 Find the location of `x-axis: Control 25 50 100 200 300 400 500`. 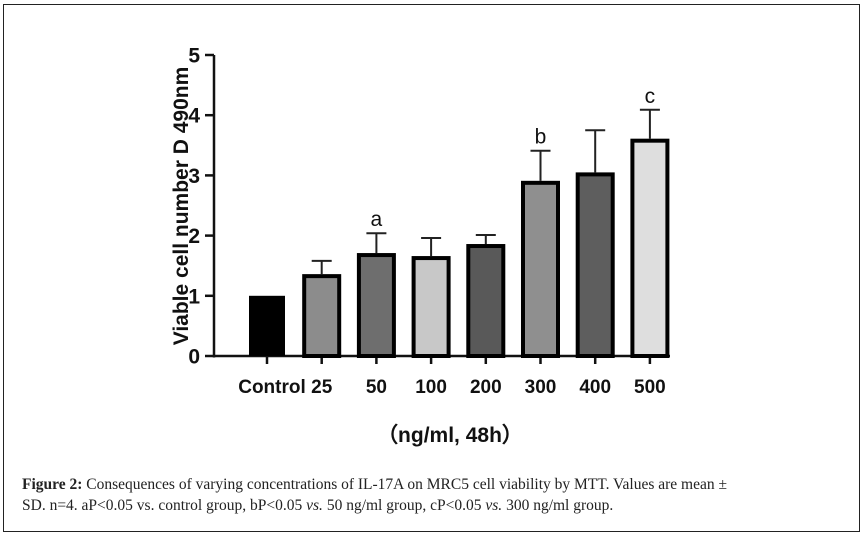

x-axis: Control 25 50 100 200 300 400 500 is located at coordinates (441, 376).